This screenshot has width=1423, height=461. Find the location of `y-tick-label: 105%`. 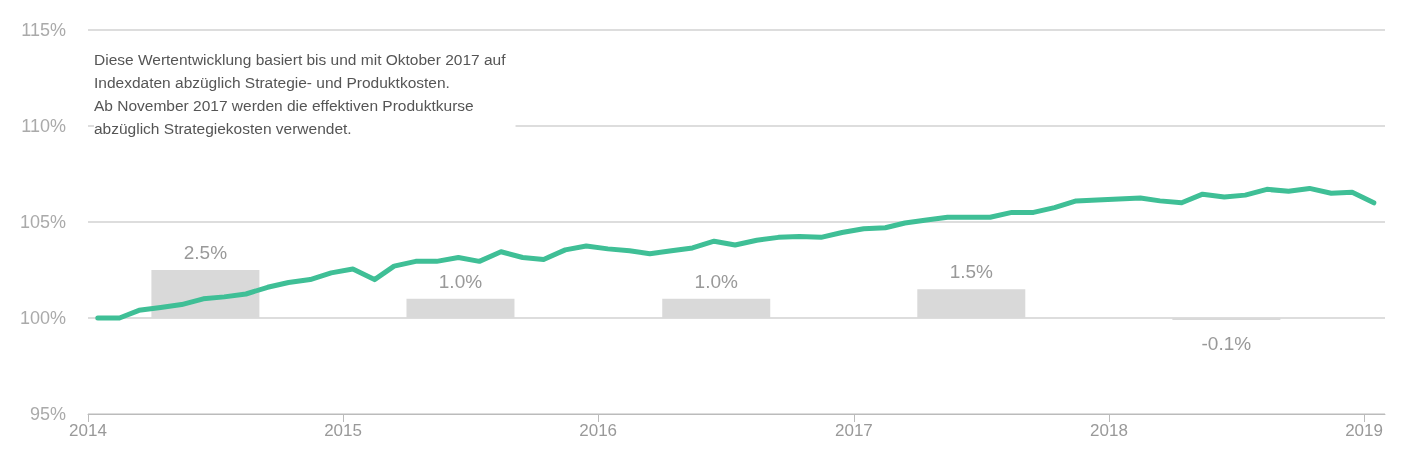

y-tick-label: 105% is located at coordinates (42, 222).